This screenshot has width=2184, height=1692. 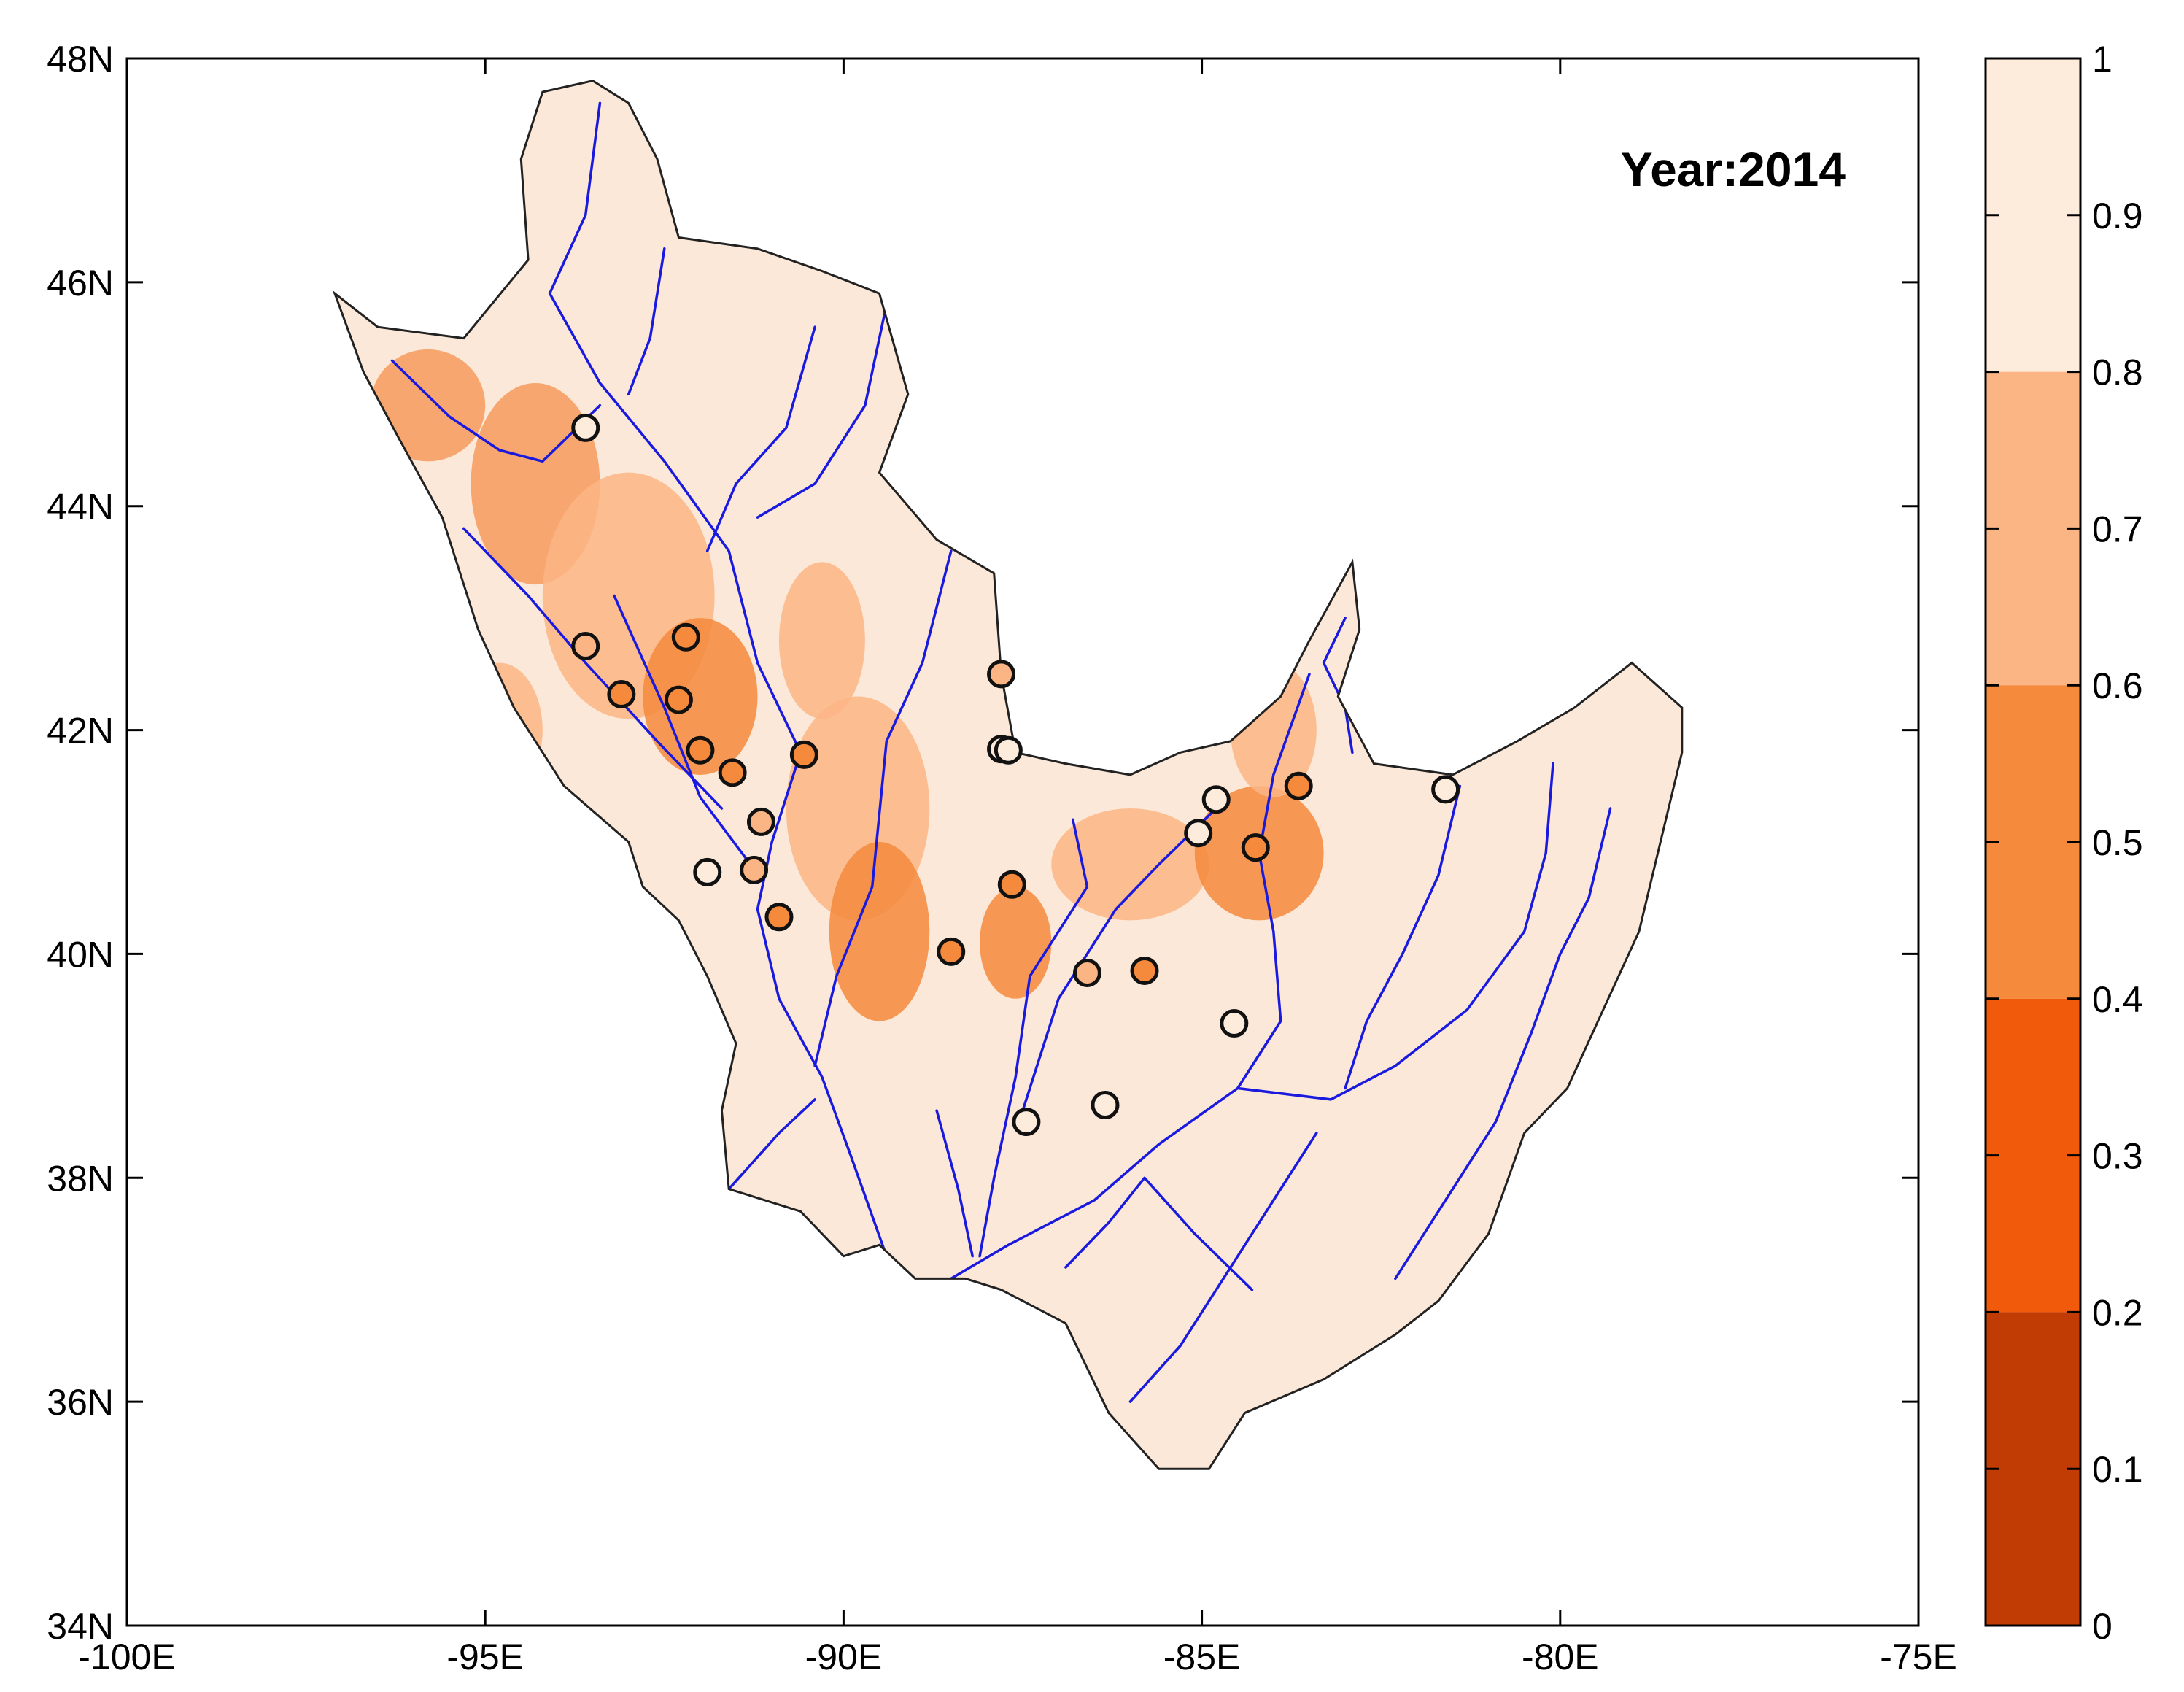 What do you see at coordinates (1202, 1657) in the screenshot?
I see `x-tick-label: -85E` at bounding box center [1202, 1657].